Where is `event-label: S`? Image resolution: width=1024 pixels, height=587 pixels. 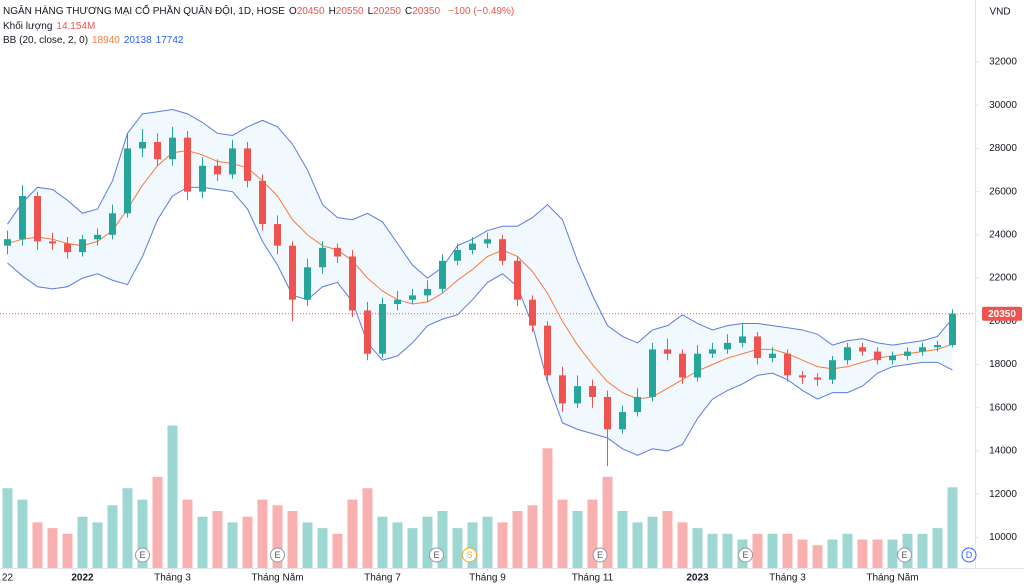 event-label: S is located at coordinates (469, 555).